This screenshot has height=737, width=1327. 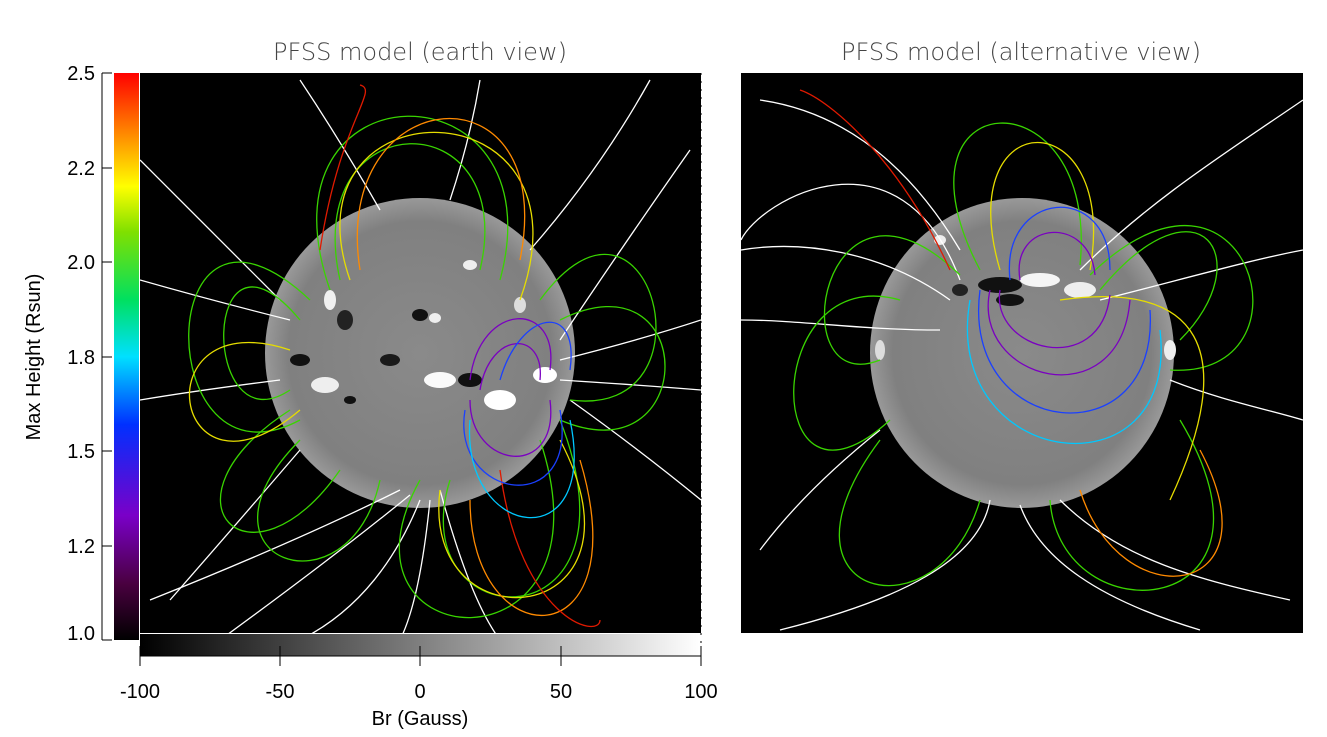 I want to click on height-tick-label: 2.2, so click(x=81, y=169).